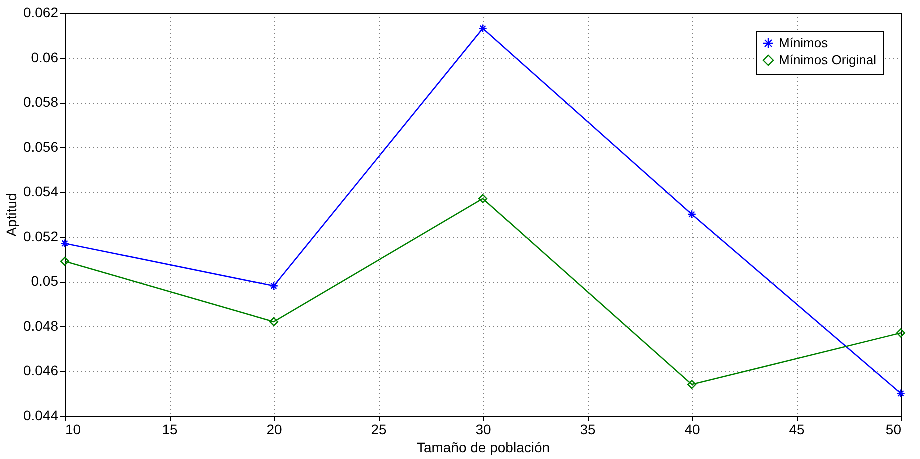 This screenshot has height=459, width=920. Describe the element at coordinates (45, 281) in the screenshot. I see `y-tick-label: 0.05` at that location.